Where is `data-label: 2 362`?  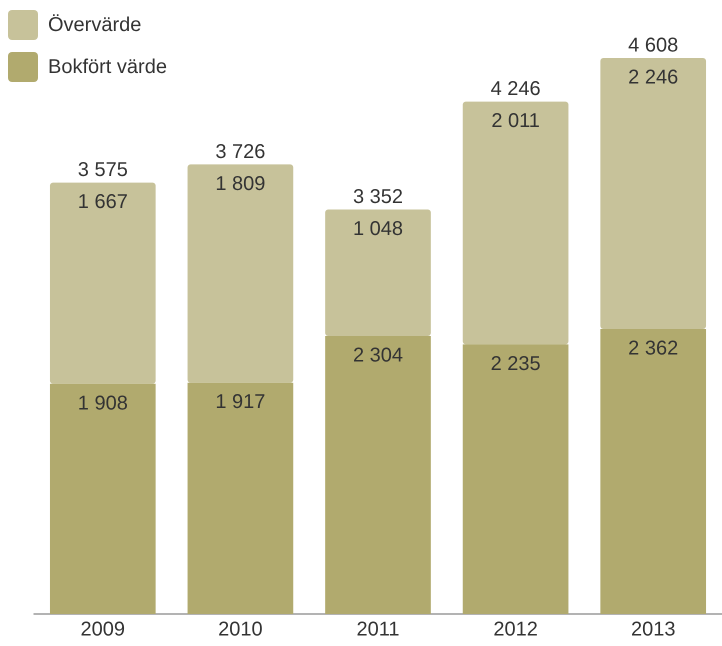
data-label: 2 362 is located at coordinates (653, 349).